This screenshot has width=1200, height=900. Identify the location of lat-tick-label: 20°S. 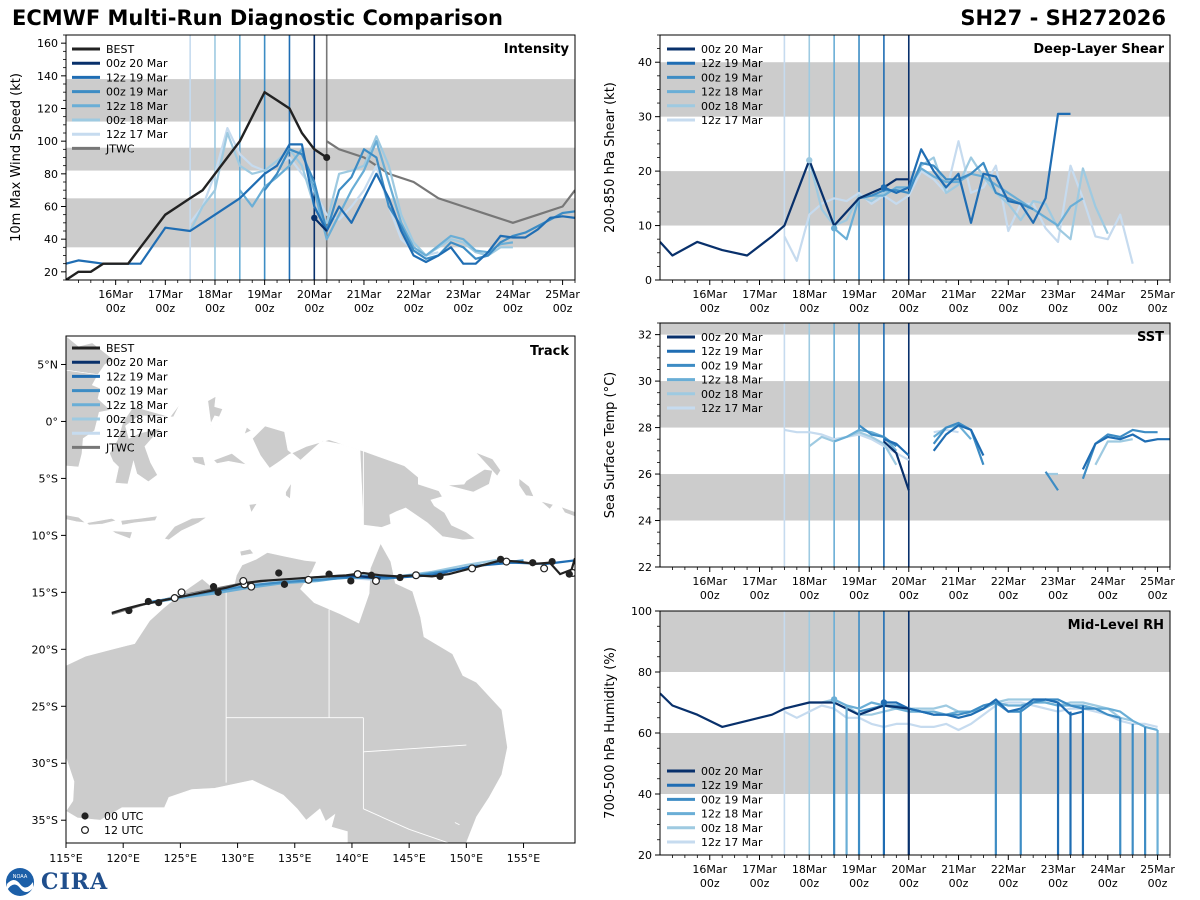
(45, 649).